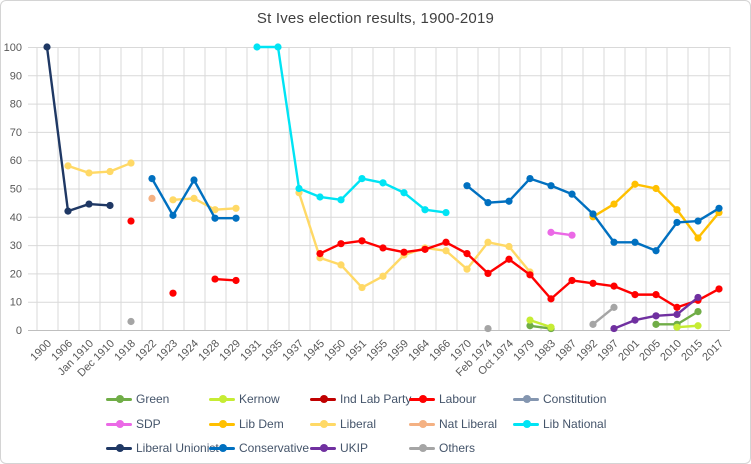 The width and height of the screenshot is (751, 464). I want to click on y-tick-label: 50, so click(16, 190).